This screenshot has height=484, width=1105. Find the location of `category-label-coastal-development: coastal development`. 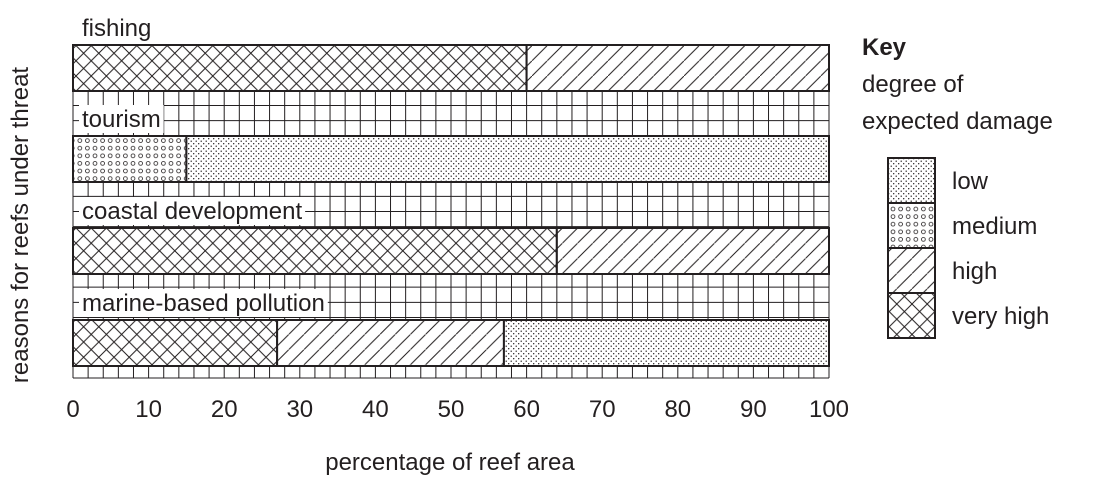

category-label-coastal-development: coastal development is located at coordinates (192, 211).